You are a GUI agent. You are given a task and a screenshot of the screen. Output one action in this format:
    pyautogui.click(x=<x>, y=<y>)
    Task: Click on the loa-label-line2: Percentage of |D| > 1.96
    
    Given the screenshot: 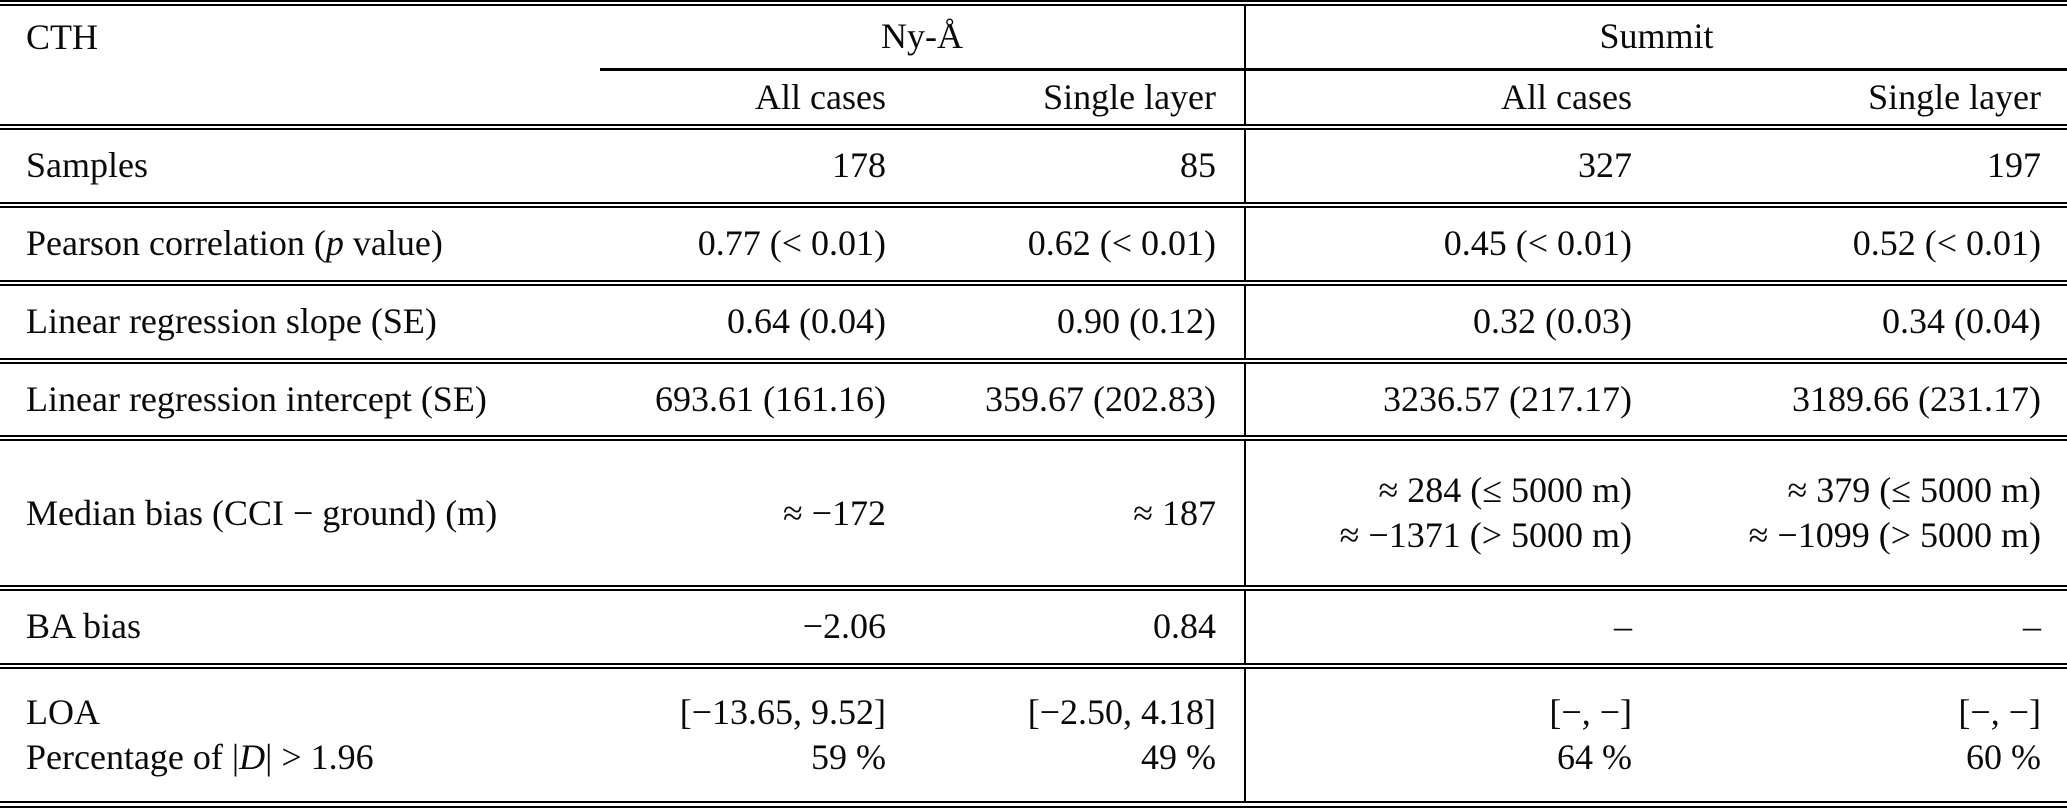 What is the action you would take?
    pyautogui.click(x=200, y=756)
    